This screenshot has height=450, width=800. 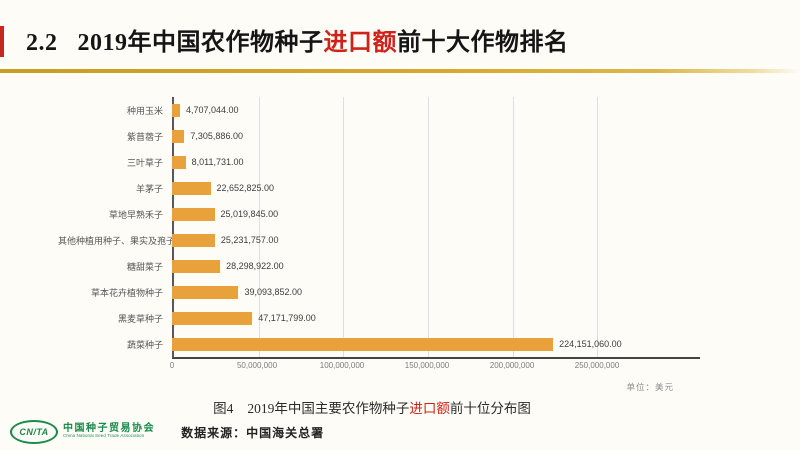 I want to click on x-tick-label: 250,000,000, so click(x=597, y=365).